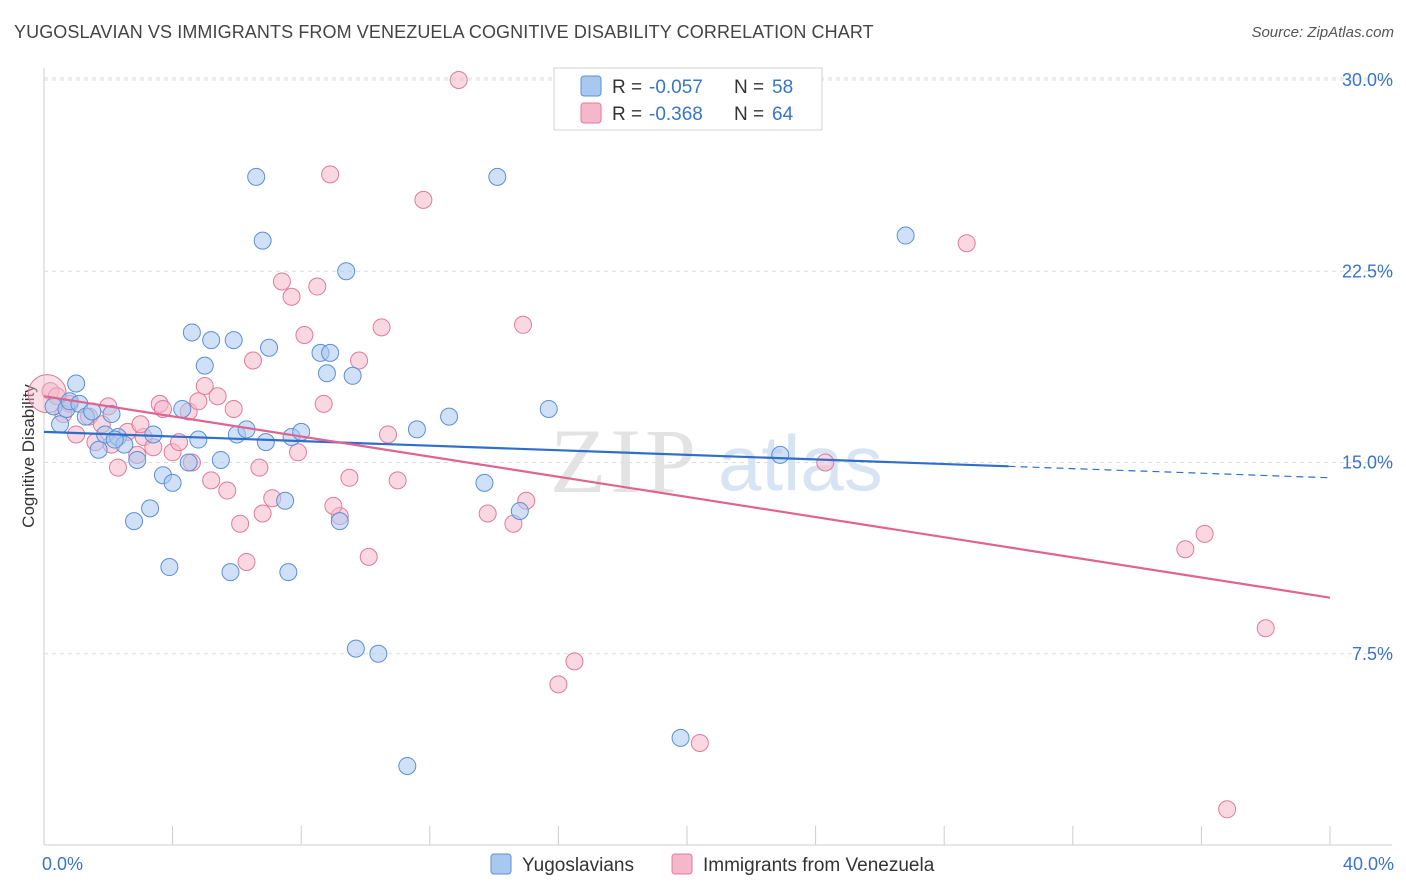  I want to click on legend-r-value-1: -0.057, so click(676, 87).